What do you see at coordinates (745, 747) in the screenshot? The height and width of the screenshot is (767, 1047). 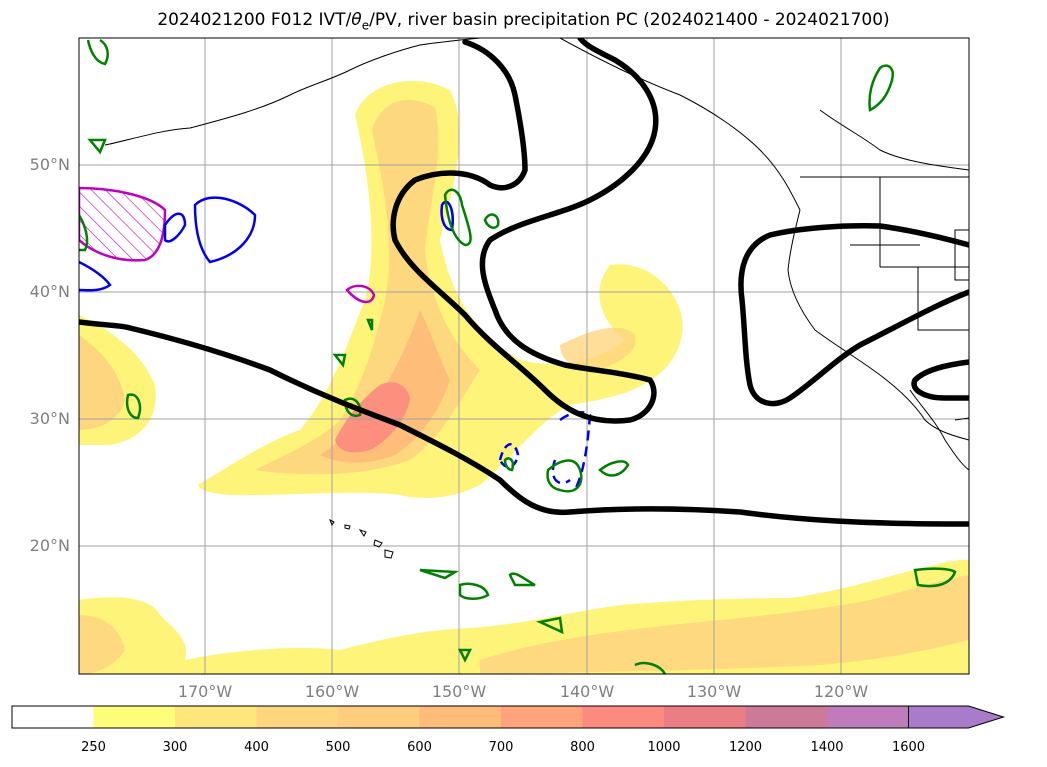 I see `colorbar-tick-label: 1200` at bounding box center [745, 747].